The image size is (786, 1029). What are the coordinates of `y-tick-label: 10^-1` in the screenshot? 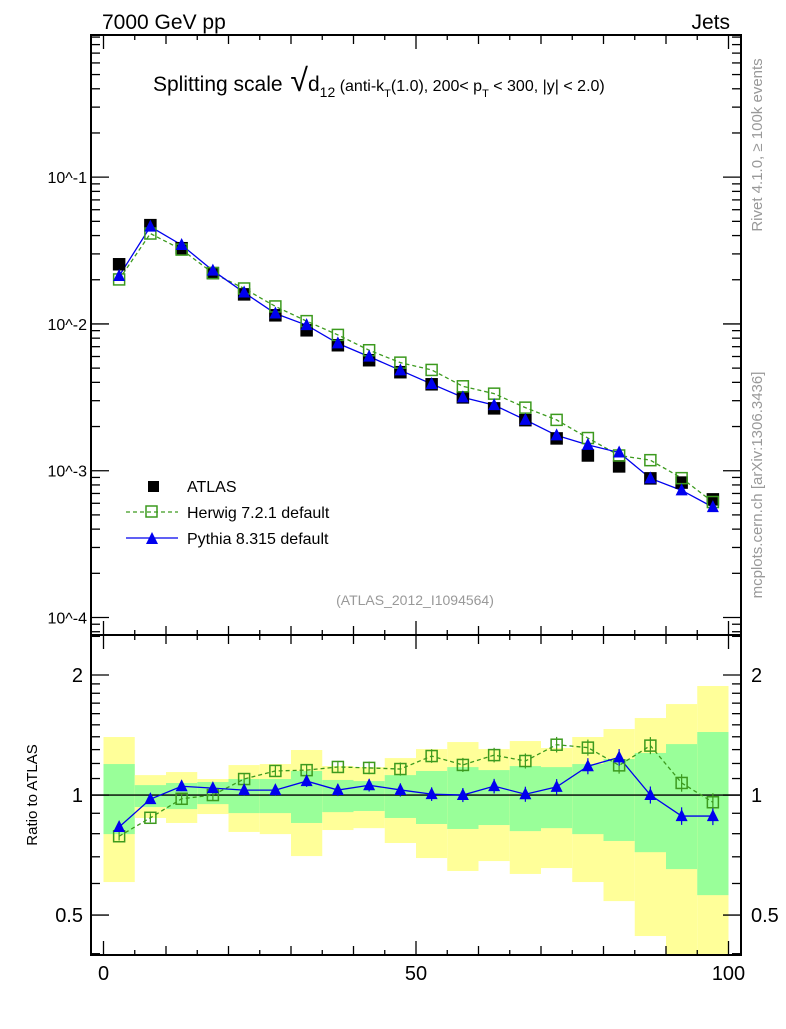 It's located at (67, 178).